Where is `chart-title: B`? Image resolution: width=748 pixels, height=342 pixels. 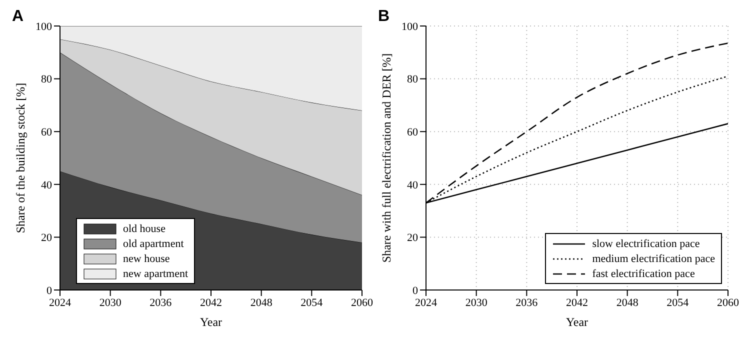
chart-title: B is located at coordinates (384, 17).